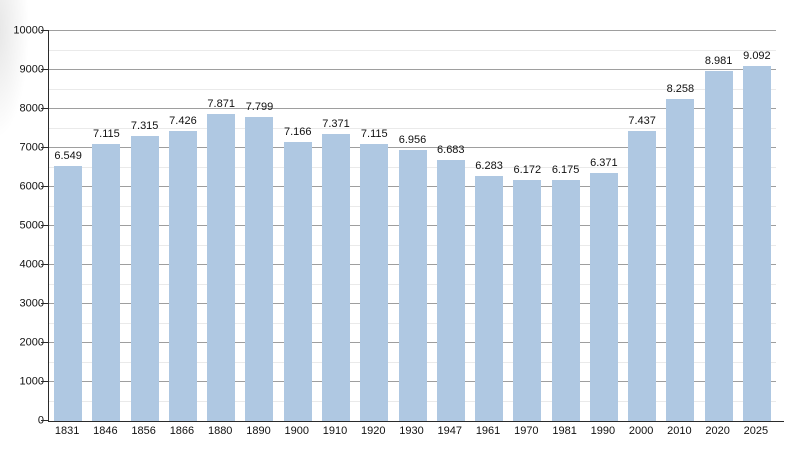 The width and height of the screenshot is (800, 450). Describe the element at coordinates (374, 282) in the screenshot. I see `bar-1920` at that location.